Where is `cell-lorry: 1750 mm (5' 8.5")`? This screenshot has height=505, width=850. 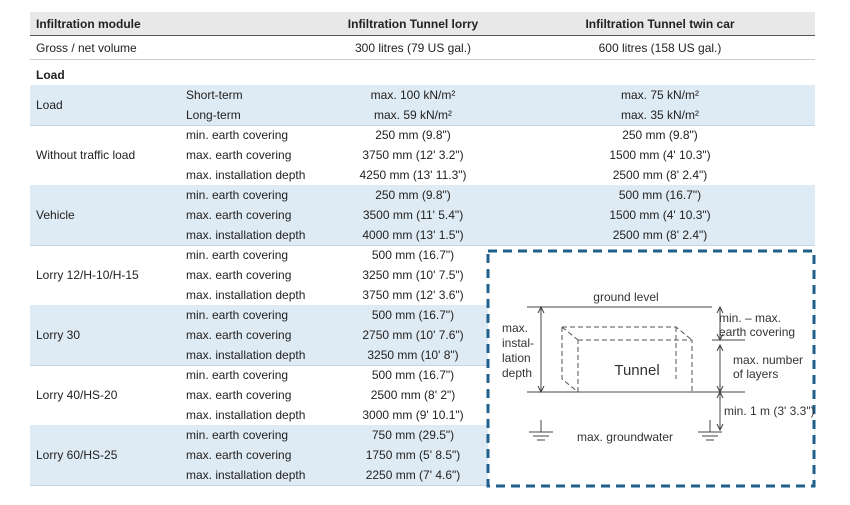
cell-lorry: 1750 mm (5' 8.5") is located at coordinates (413, 455).